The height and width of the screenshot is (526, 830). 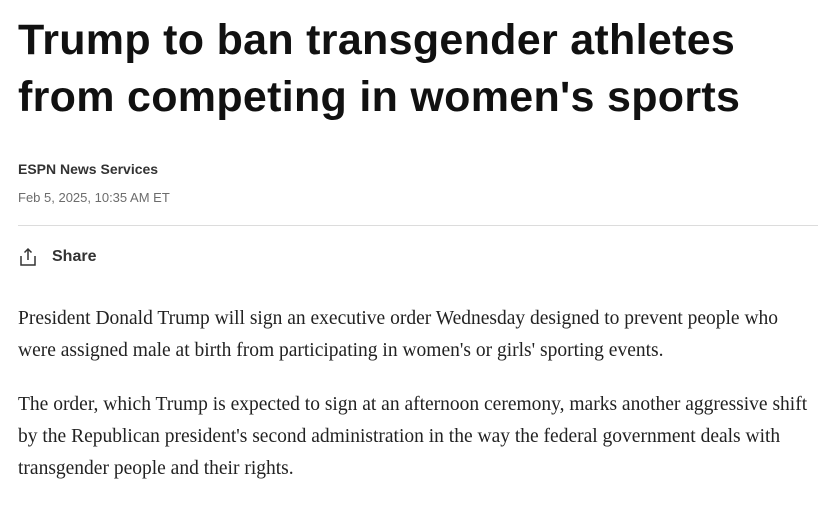 What do you see at coordinates (28, 256) in the screenshot?
I see `share-icon` at bounding box center [28, 256].